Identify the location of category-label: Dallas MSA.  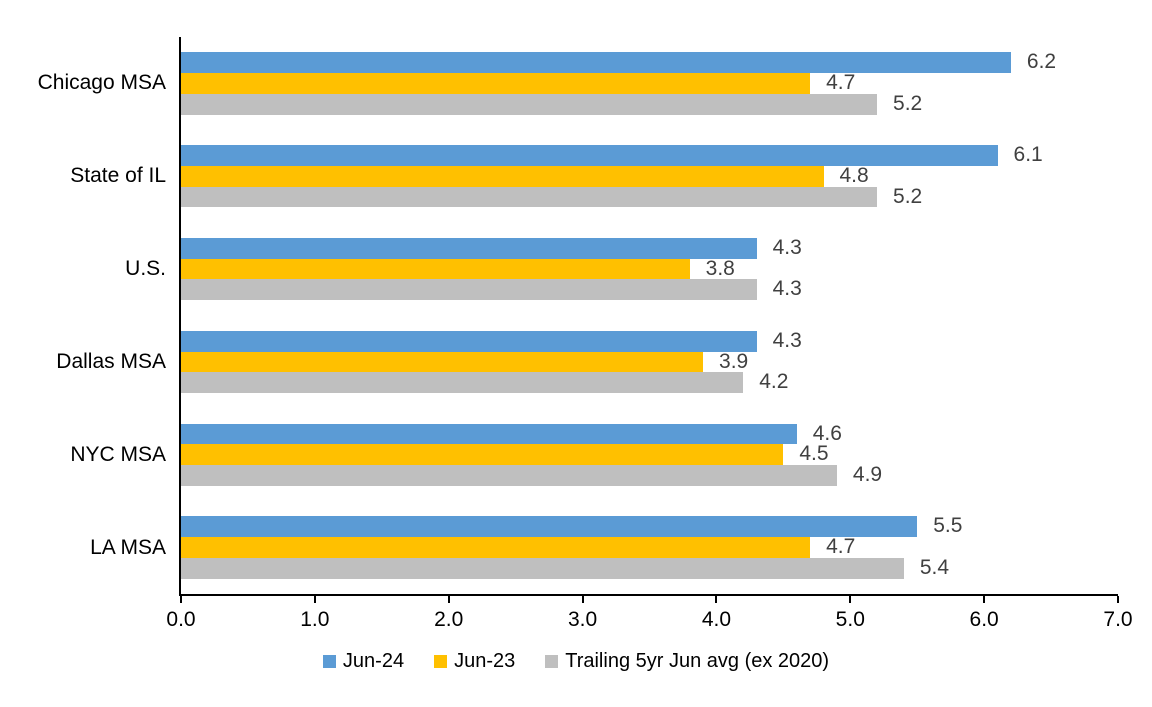
(111, 361).